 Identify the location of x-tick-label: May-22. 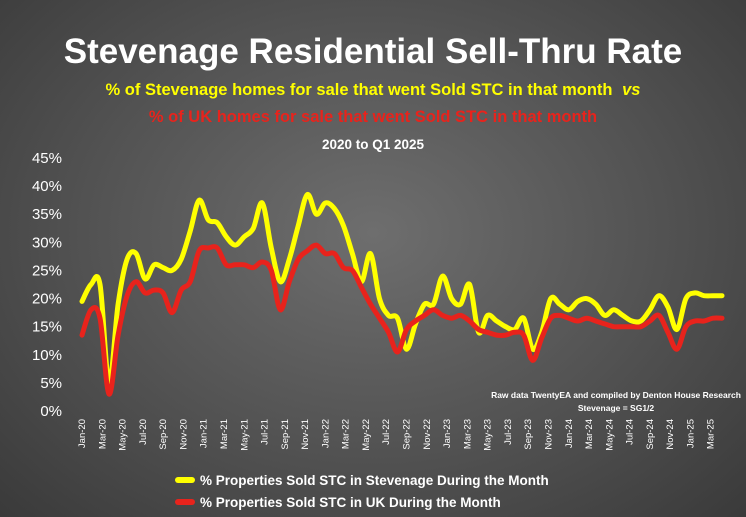
(366, 435).